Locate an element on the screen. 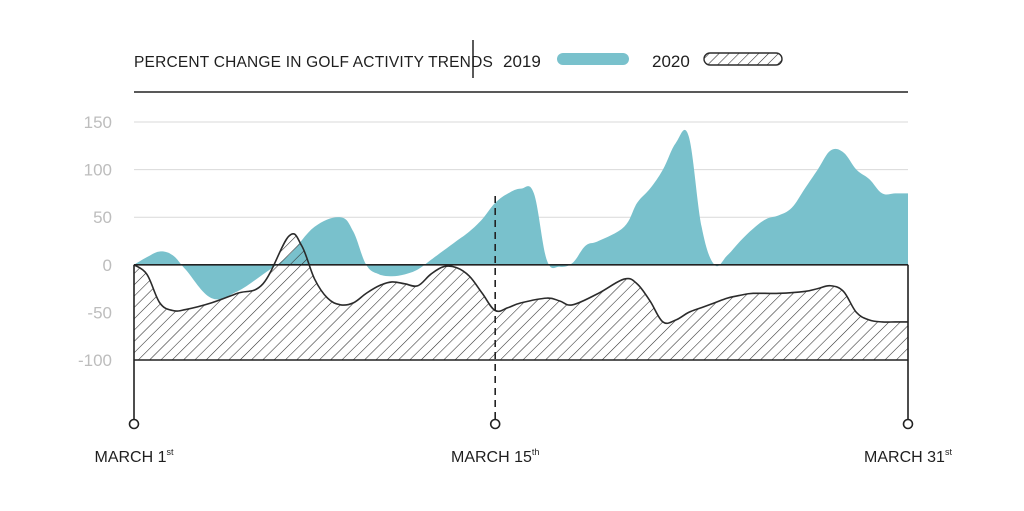 The height and width of the screenshot is (511, 1024). legend-swatch-2020 is located at coordinates (743, 59).